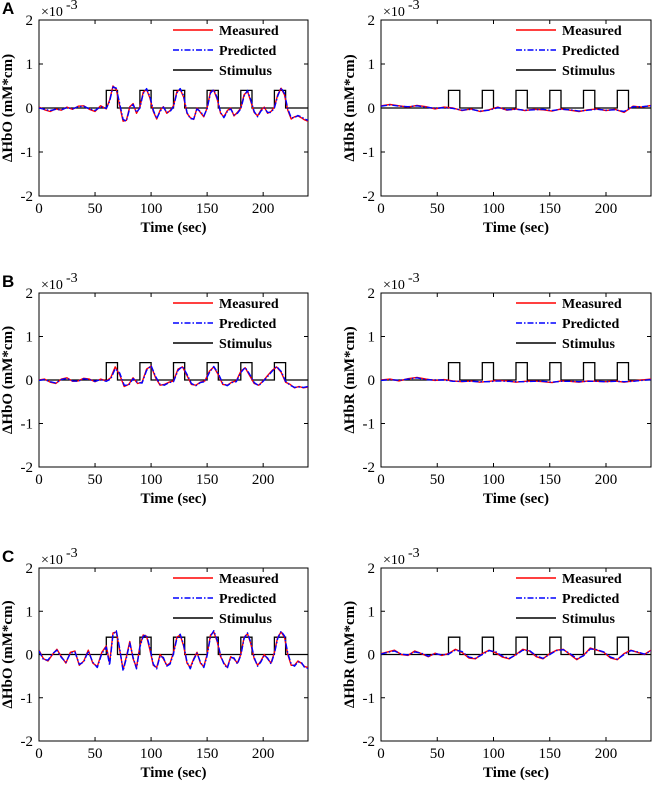  I want to click on chart-2-plot-area, so click(516, 101).